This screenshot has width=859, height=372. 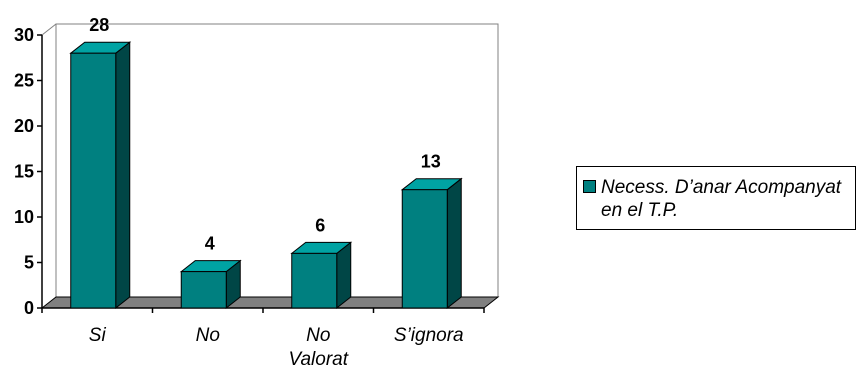 I want to click on y-tick-label: 10, so click(x=24, y=217).